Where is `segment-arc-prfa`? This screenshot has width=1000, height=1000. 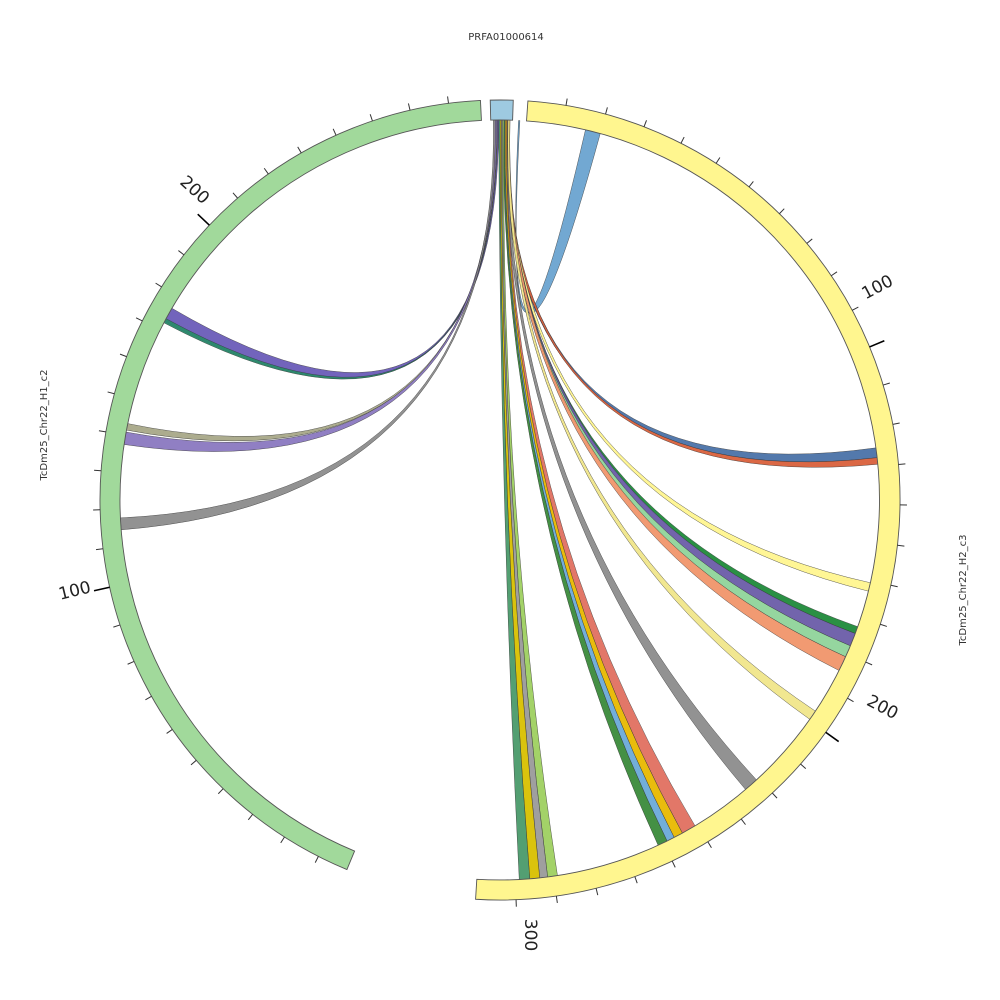 segment-arc-prfa is located at coordinates (501, 110).